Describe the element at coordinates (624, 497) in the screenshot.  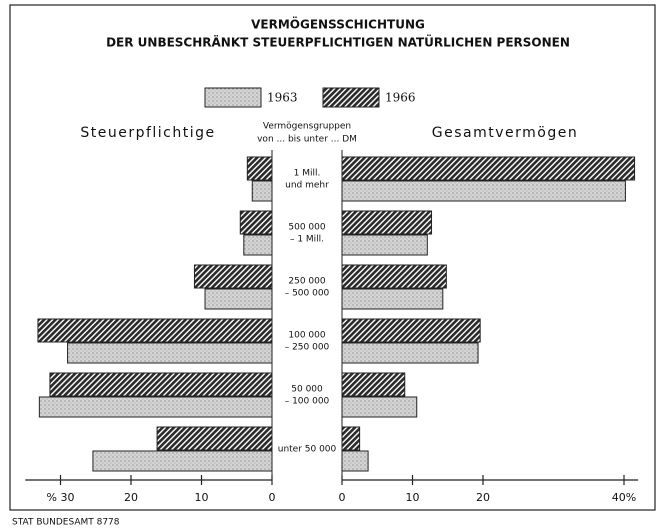
I see `x-tick-label: 40%` at that location.